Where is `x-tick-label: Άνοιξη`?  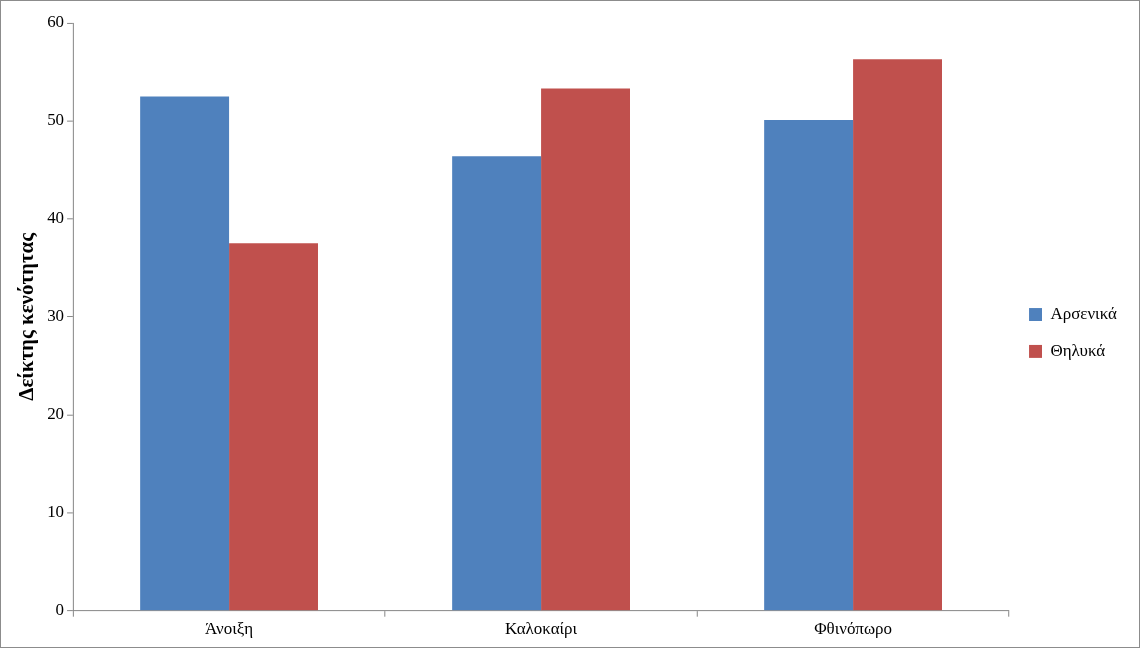
x-tick-label: Άνοιξη is located at coordinates (229, 629).